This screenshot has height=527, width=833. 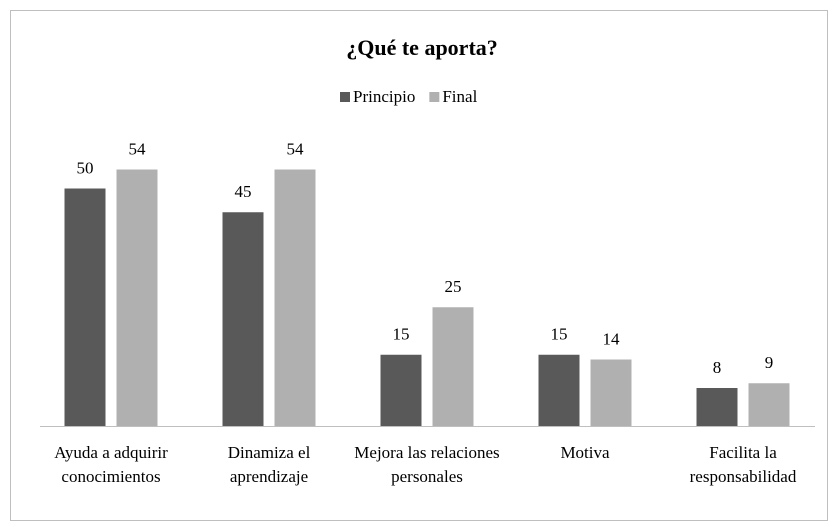 What do you see at coordinates (269, 464) in the screenshot?
I see `x-tick-label: Dinamiza el aprendizaje` at bounding box center [269, 464].